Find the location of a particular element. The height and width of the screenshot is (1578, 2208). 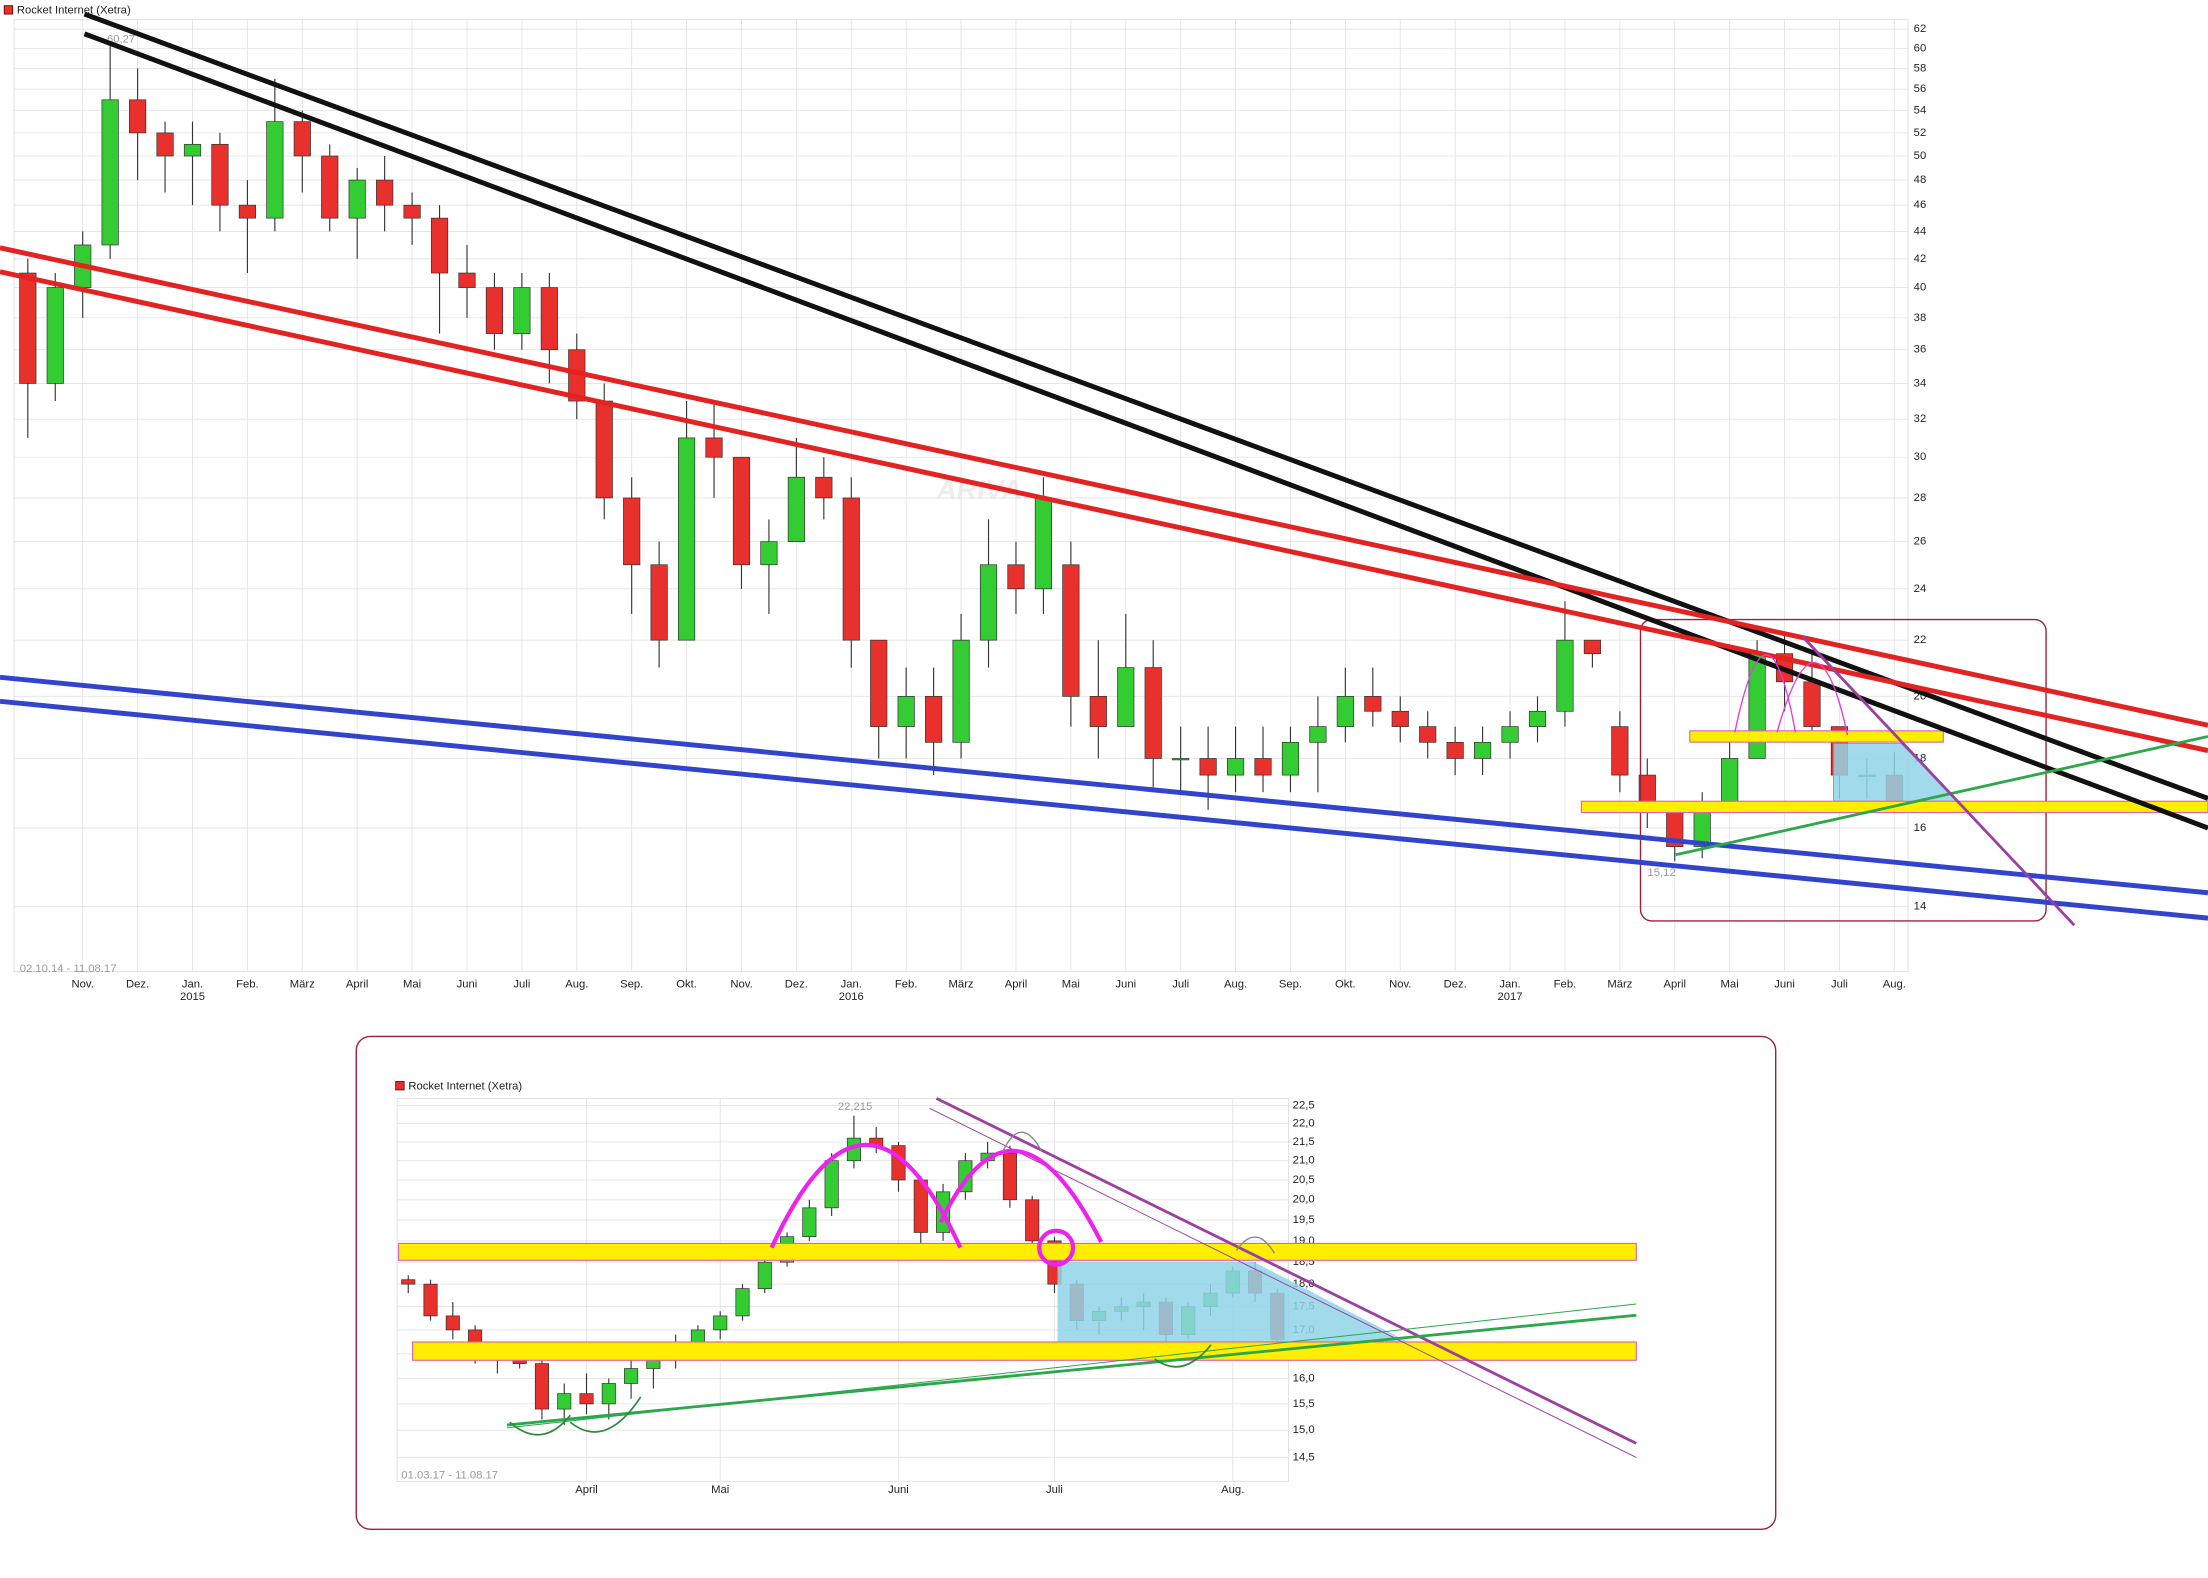

max-label: 22,215 is located at coordinates (855, 1107).